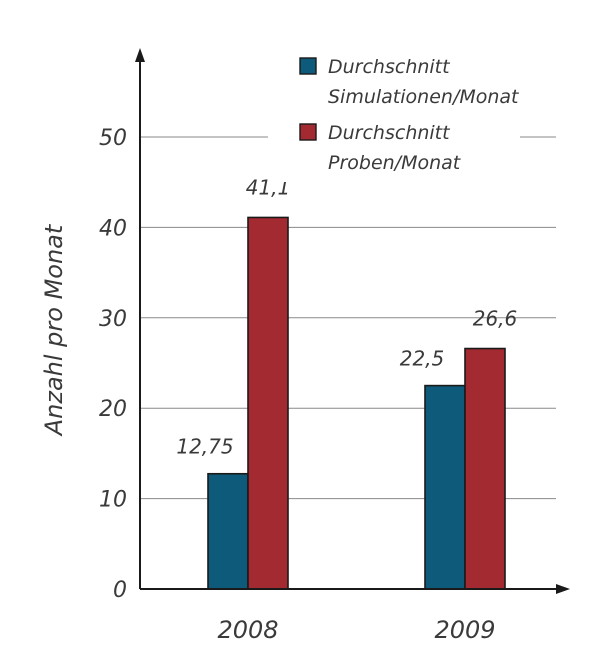  Describe the element at coordinates (113, 138) in the screenshot. I see `y-tick-label: 50` at that location.